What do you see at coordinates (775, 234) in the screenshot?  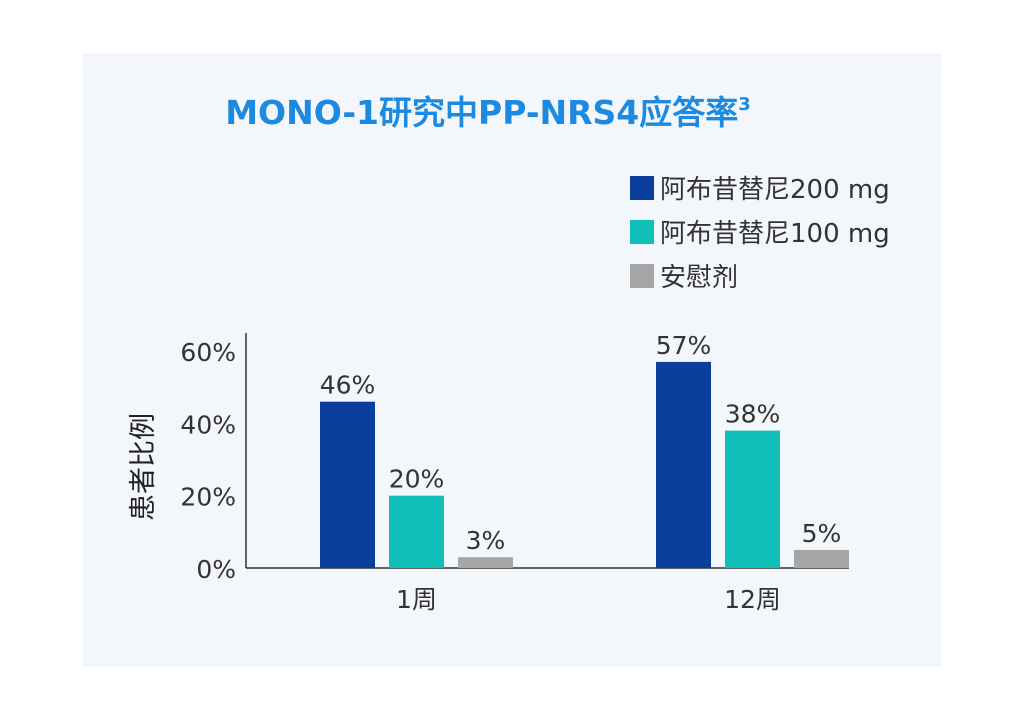 I see `legend-label: 阿布昔替尼100 mg` at bounding box center [775, 234].